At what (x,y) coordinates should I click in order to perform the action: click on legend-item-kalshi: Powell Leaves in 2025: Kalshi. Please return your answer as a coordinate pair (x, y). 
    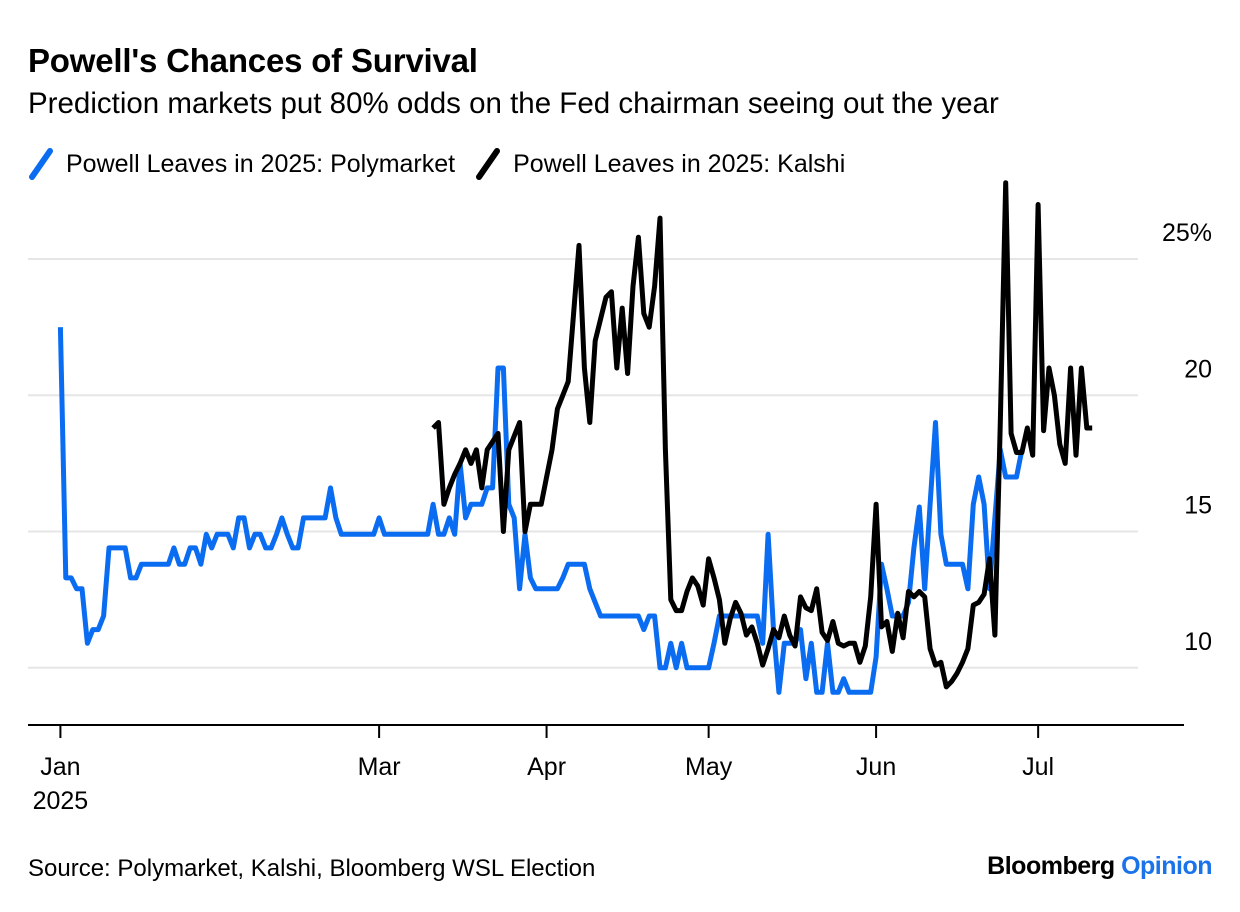
    Looking at the image, I should click on (660, 164).